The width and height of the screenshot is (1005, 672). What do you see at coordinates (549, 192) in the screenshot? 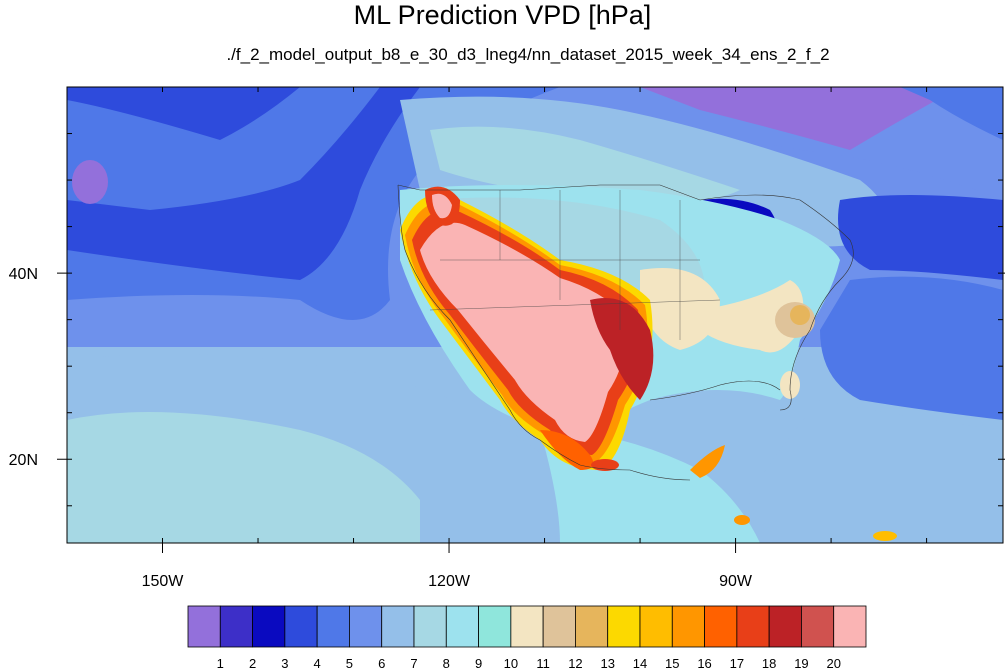
I see `us-canada-border` at bounding box center [549, 192].